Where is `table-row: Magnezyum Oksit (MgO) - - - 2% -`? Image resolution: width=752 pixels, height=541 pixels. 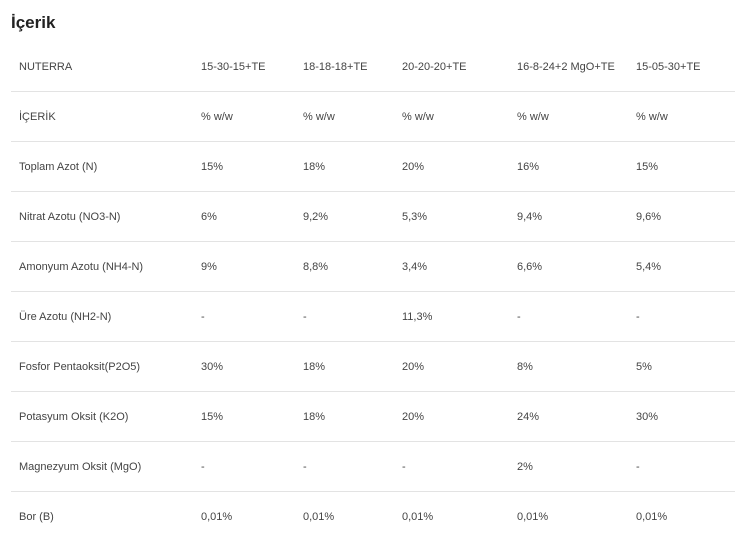
table-row: Magnezyum Oksit (MgO) - - - 2% - is located at coordinates (373, 467).